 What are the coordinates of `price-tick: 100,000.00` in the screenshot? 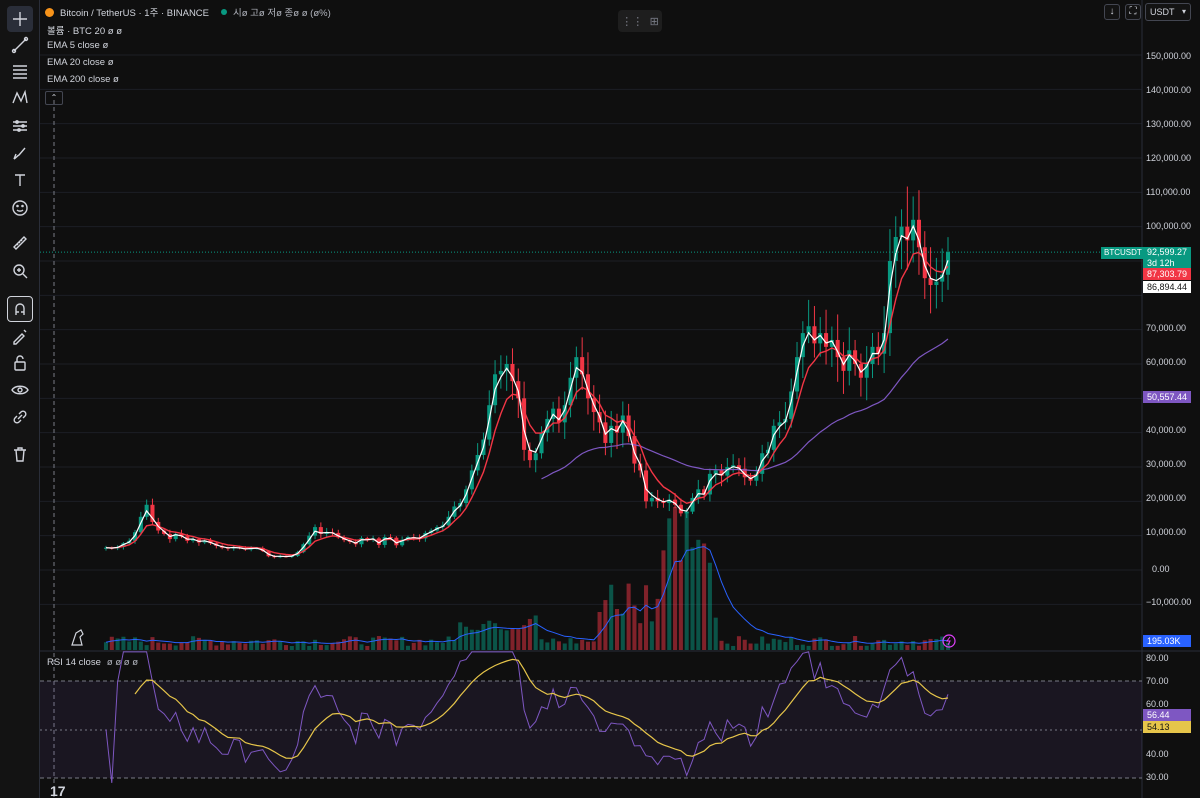 It's located at (1169, 226).